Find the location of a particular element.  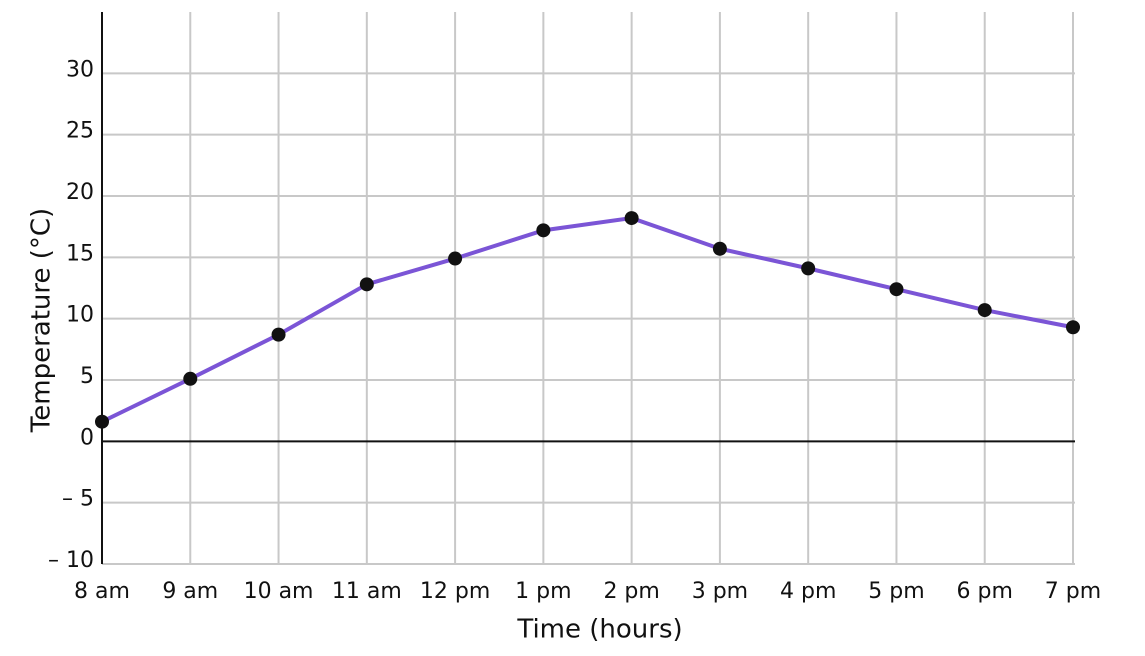

x-tick-label: 12 pm is located at coordinates (455, 591).